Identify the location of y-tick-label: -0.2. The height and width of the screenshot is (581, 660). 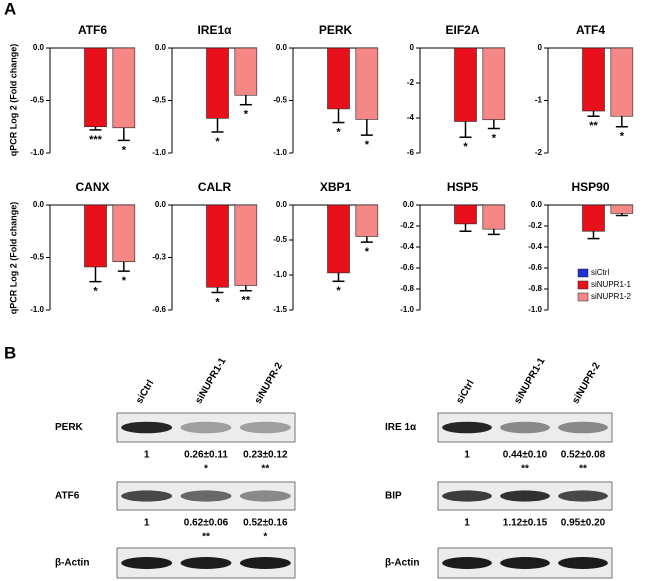
(407, 225).